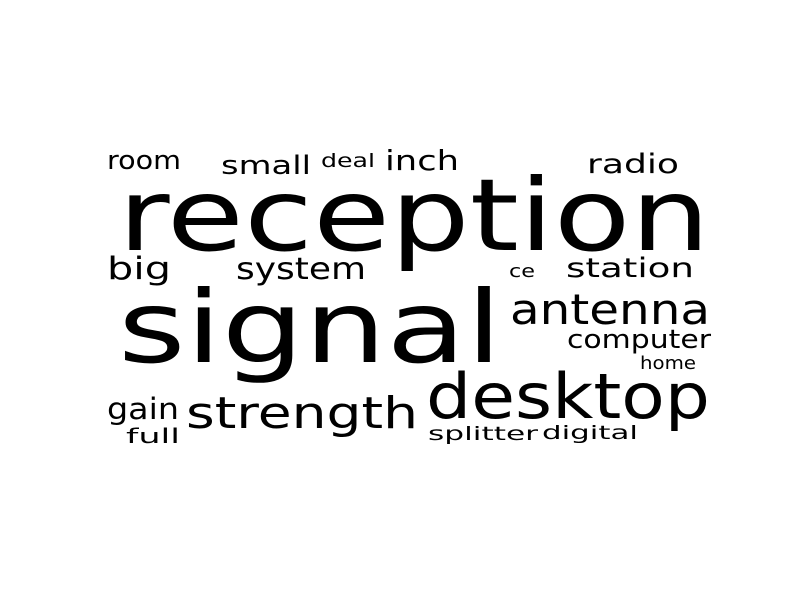 This screenshot has height=600, width=800. What do you see at coordinates (522, 271) in the screenshot?
I see `word-ce: ce` at bounding box center [522, 271].